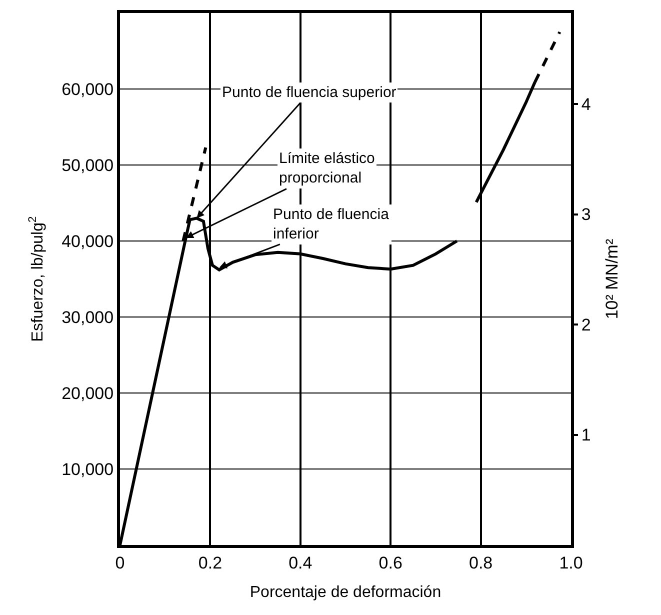 The image size is (661, 615). Describe the element at coordinates (300, 562) in the screenshot. I see `x-tick-label: 0.4` at that location.